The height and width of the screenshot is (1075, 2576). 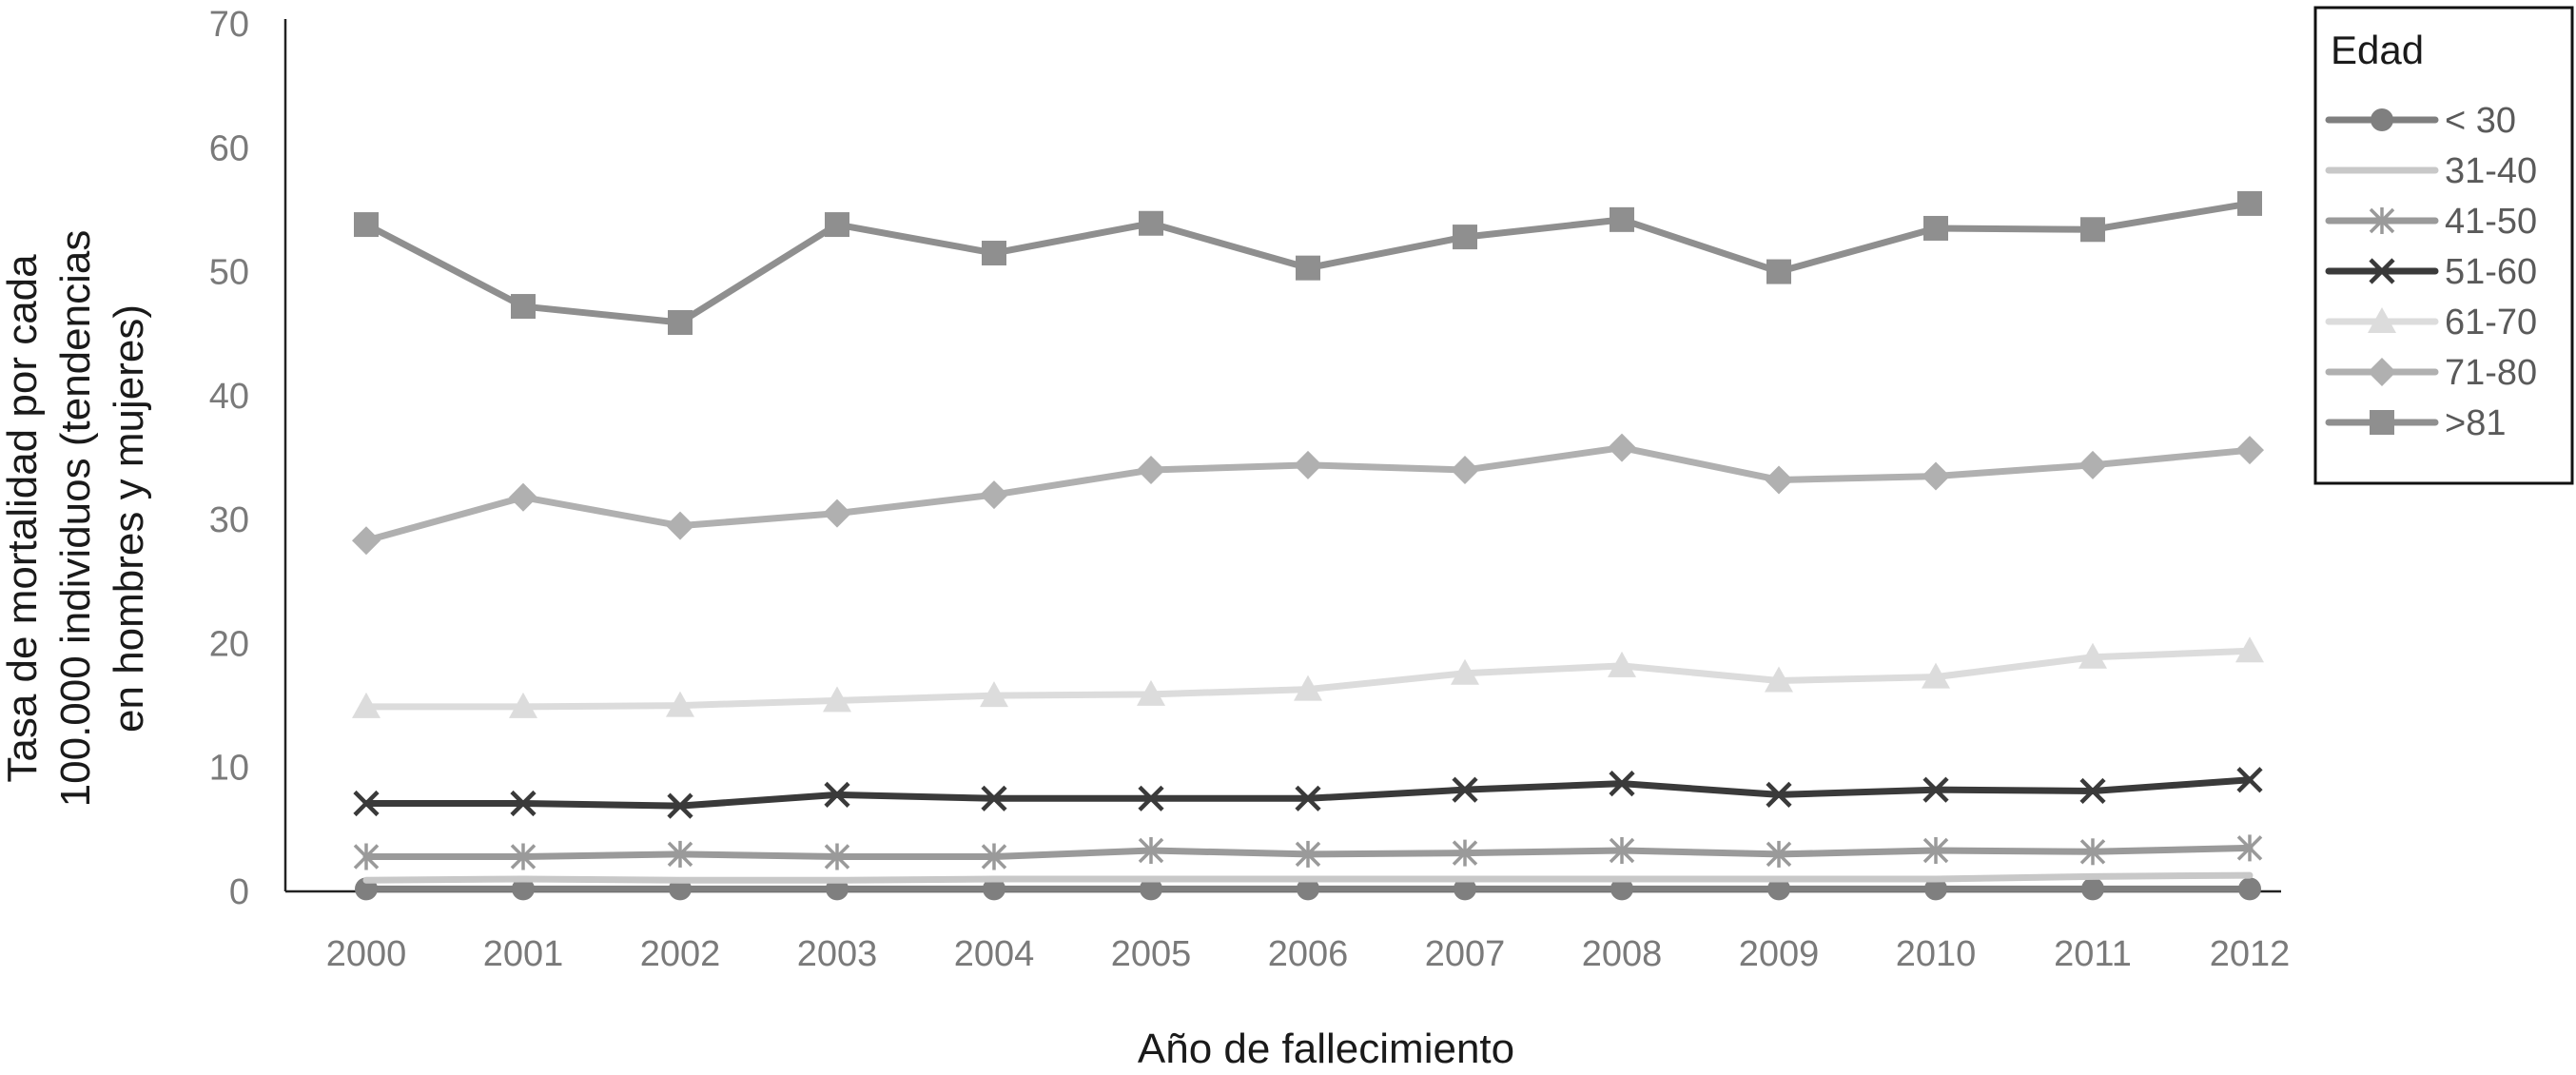 I want to click on x-tick-label: 2003, so click(x=838, y=954).